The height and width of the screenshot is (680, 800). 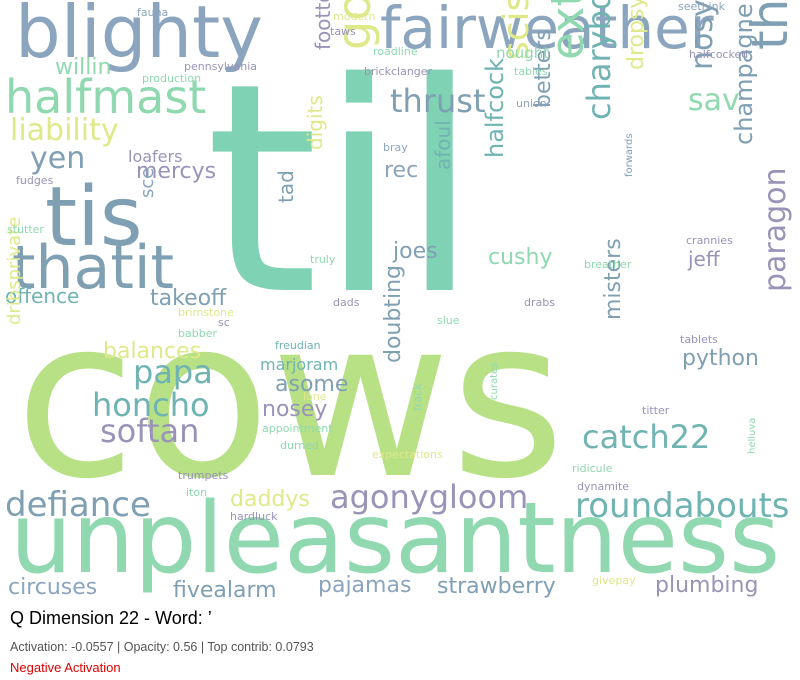 I want to click on cloud-word: pennsylvania, so click(x=220, y=66).